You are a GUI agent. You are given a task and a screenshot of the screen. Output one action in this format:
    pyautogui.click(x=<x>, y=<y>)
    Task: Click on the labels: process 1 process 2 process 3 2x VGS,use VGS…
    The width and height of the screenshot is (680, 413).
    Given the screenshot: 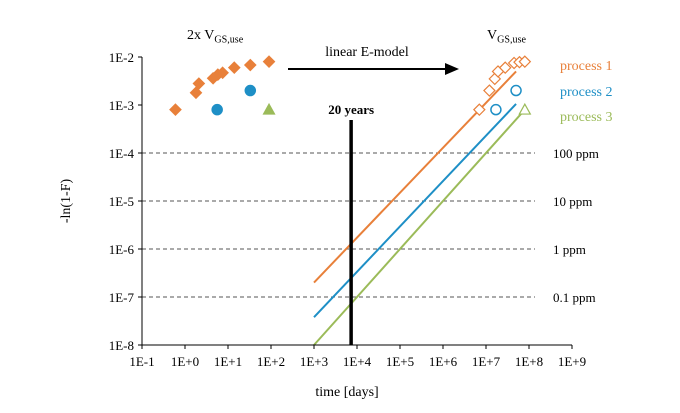 What is the action you would take?
    pyautogui.click(x=400, y=76)
    